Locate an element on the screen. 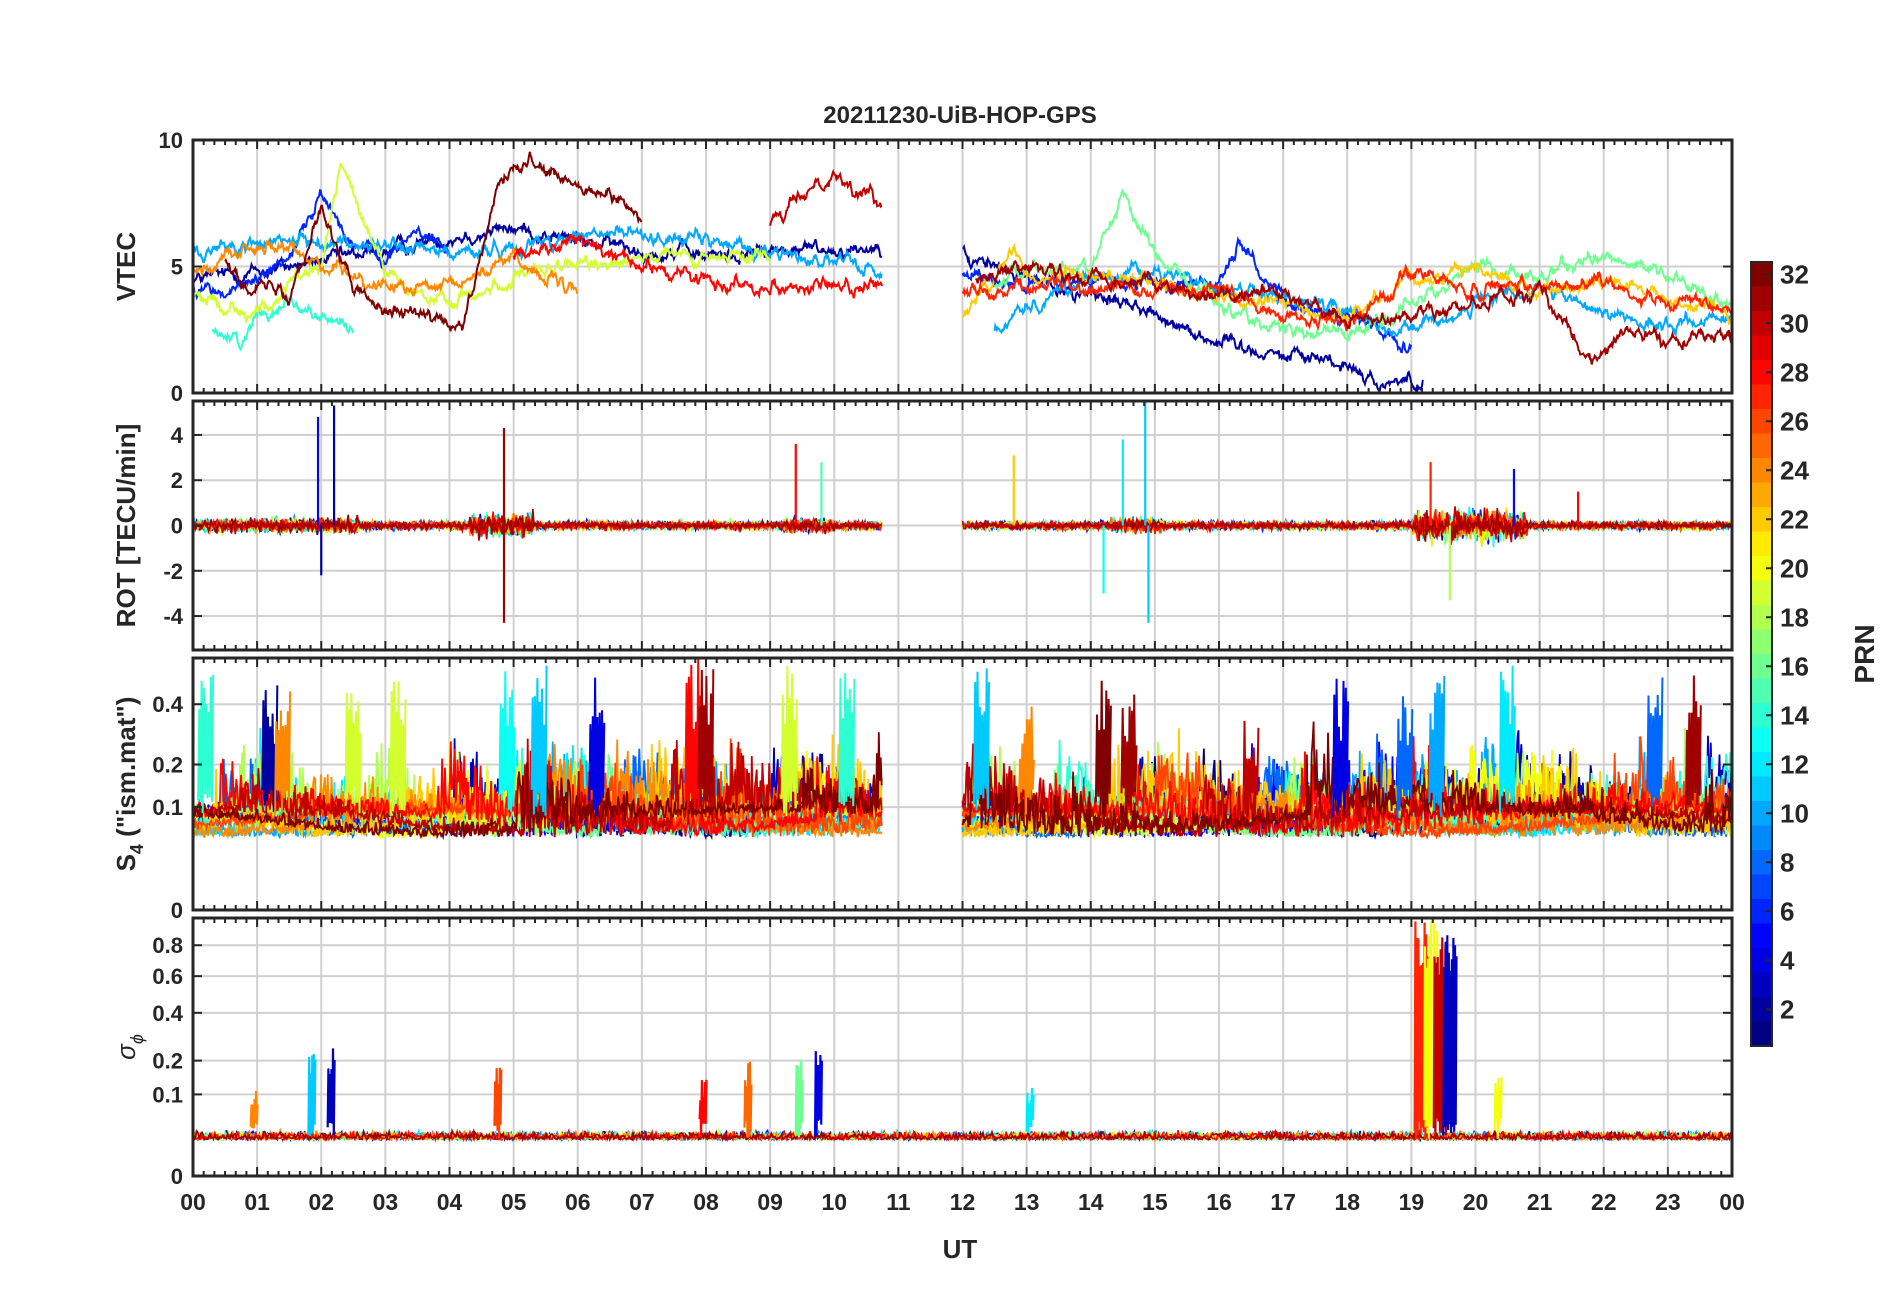 The width and height of the screenshot is (1902, 1292). colorbar-tick-label: 2 is located at coordinates (1787, 1009).